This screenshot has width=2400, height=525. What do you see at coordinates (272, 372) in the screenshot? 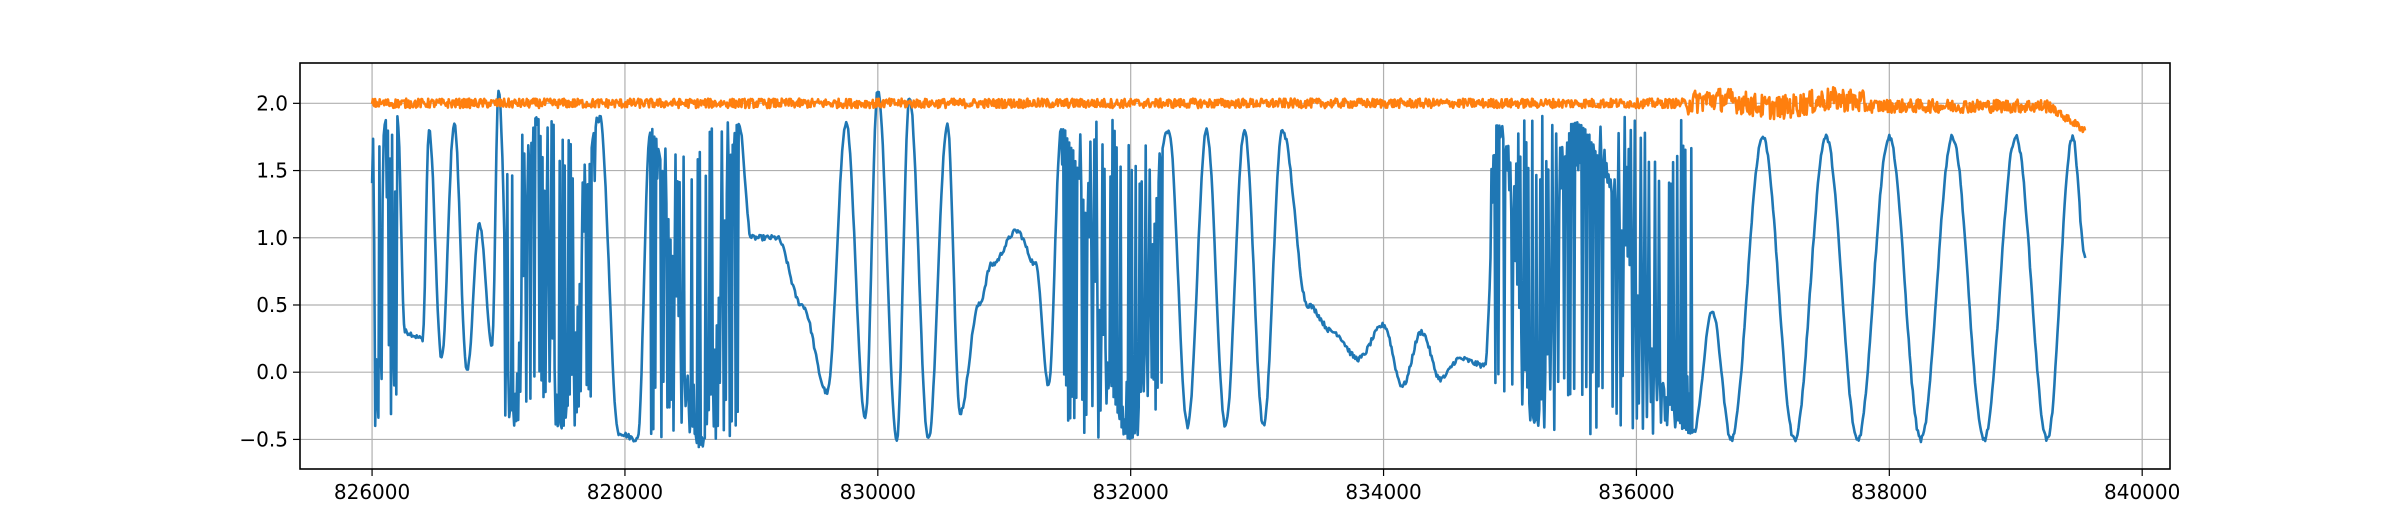
I see `y-tick-label: 0.0` at bounding box center [272, 372].